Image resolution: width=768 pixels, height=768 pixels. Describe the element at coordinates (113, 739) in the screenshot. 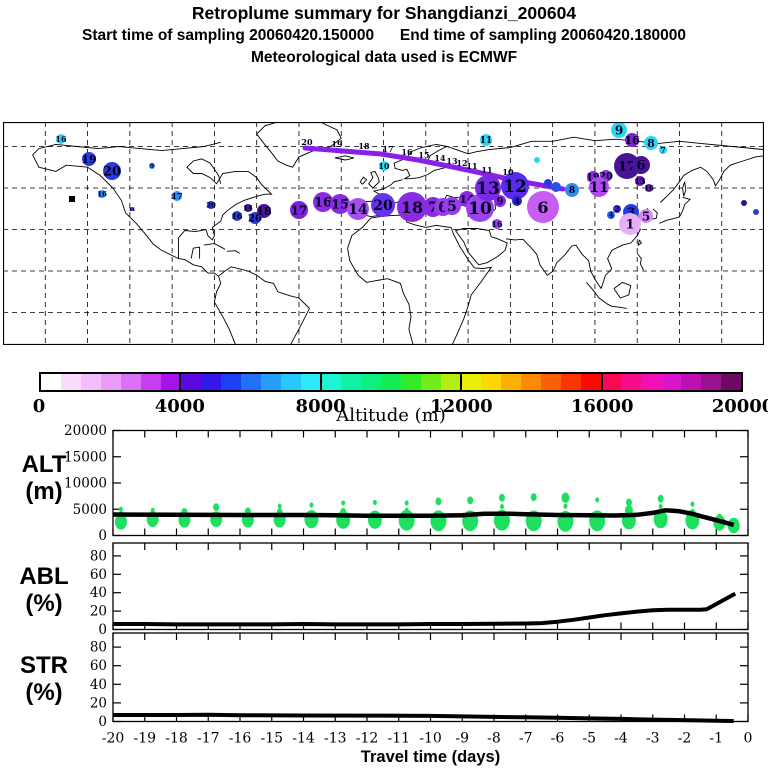

I see `x-tick-label: -20` at that location.